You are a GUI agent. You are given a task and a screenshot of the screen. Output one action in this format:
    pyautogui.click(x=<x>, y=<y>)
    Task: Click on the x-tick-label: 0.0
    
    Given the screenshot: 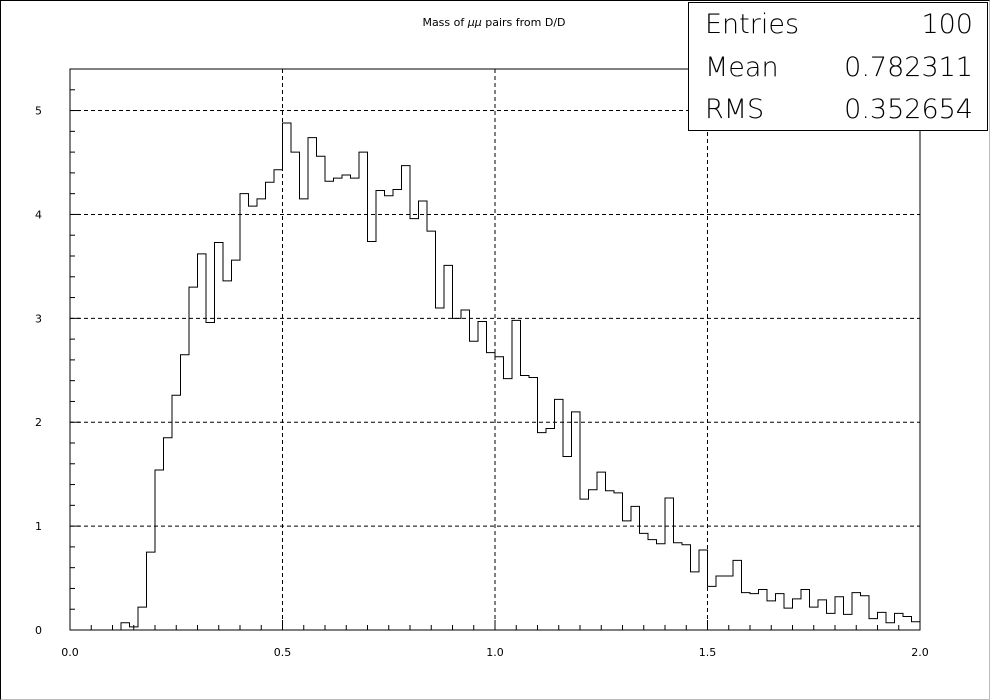 What is the action you would take?
    pyautogui.click(x=70, y=652)
    